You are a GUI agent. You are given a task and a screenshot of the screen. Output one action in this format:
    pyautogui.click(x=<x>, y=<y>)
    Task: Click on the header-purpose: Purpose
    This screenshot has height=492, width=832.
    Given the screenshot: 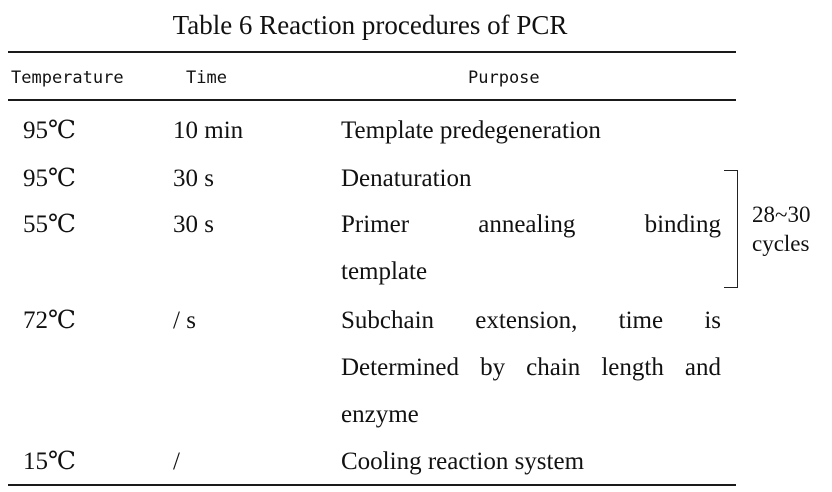 What is the action you would take?
    pyautogui.click(x=504, y=78)
    